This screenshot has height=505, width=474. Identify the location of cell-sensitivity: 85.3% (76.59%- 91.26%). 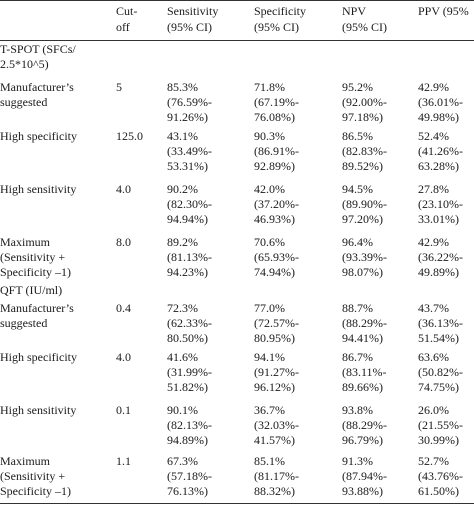
(189, 102).